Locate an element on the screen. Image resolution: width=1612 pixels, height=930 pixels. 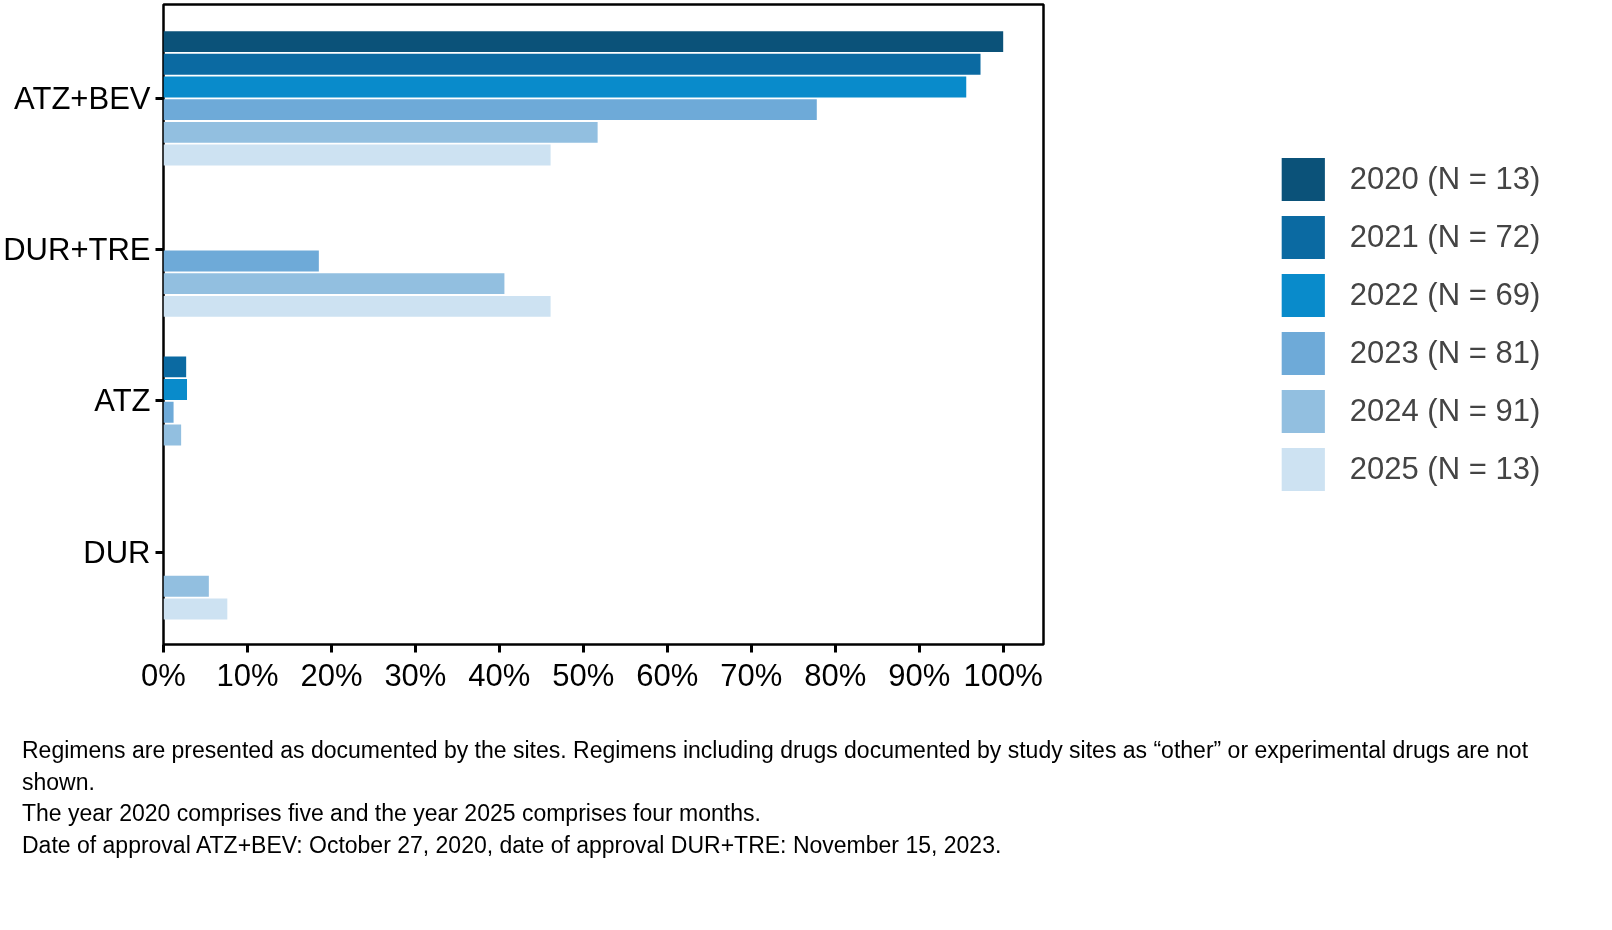
legend-label: 2024 (N = 91) is located at coordinates (1445, 411).